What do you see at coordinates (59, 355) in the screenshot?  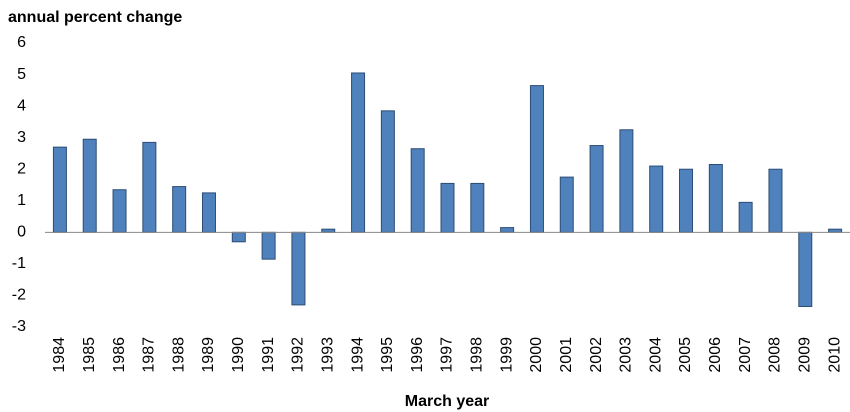 I see `x-tick-label: 1984` at bounding box center [59, 355].